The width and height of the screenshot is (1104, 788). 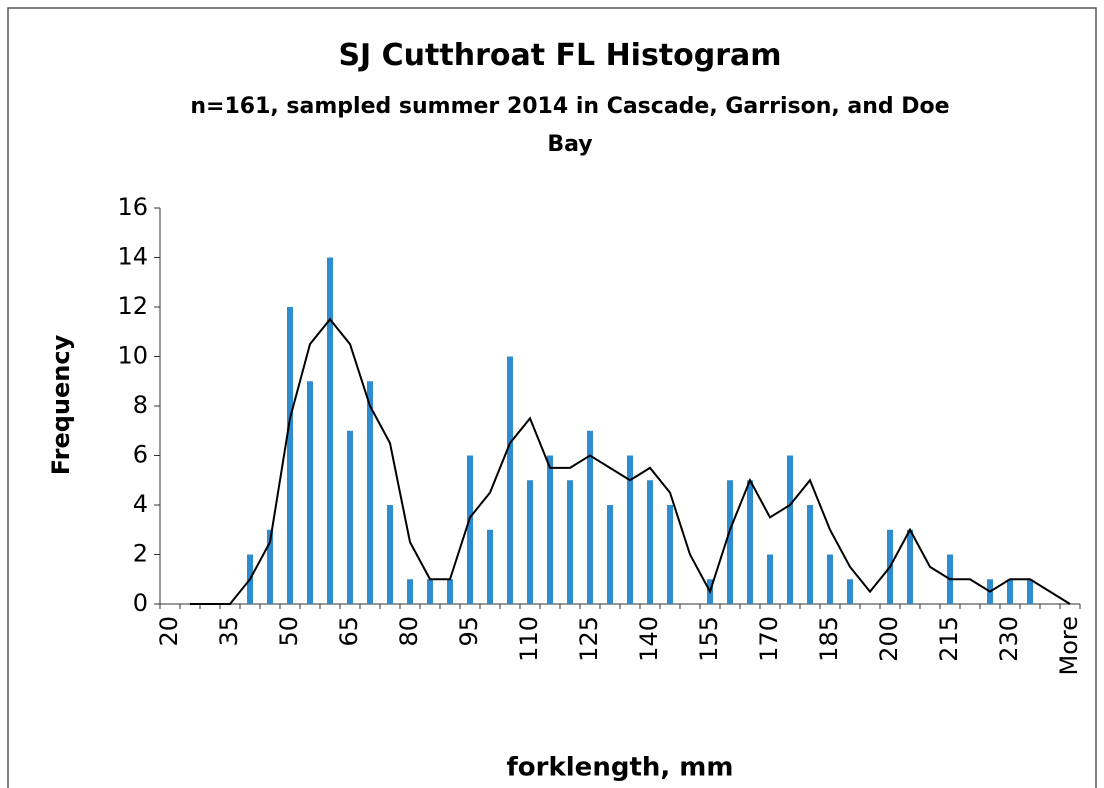 I want to click on y-tick-label: 10, so click(x=132, y=356).